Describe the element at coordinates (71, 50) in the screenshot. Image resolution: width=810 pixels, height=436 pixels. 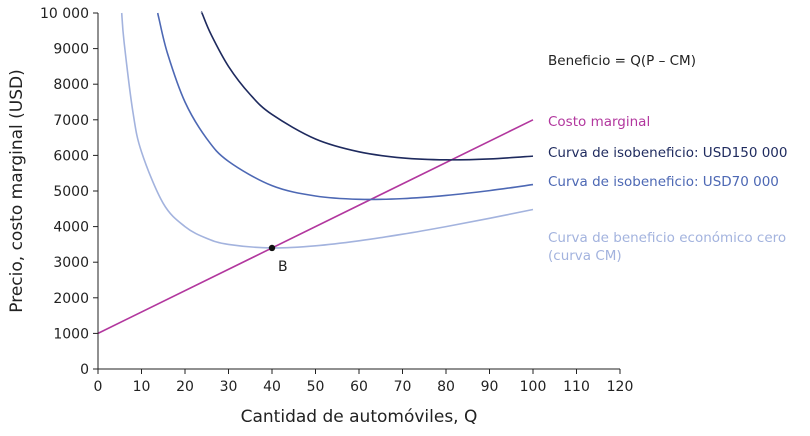
I see `y-tick-label: 9000` at that location.